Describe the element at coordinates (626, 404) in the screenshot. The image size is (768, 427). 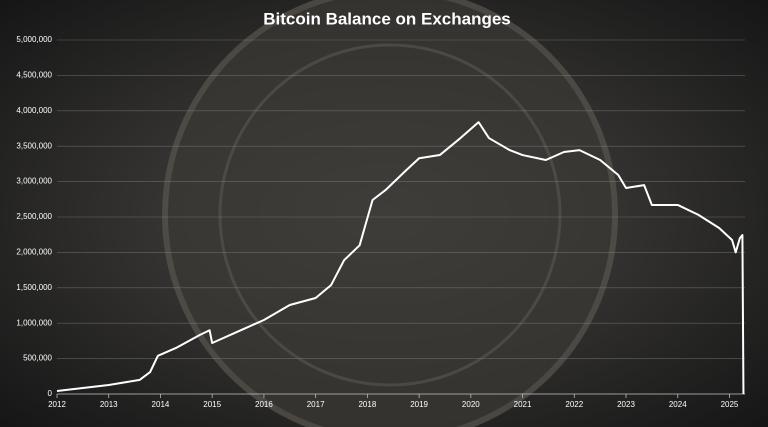
I see `x-tick-label: 2023` at that location.